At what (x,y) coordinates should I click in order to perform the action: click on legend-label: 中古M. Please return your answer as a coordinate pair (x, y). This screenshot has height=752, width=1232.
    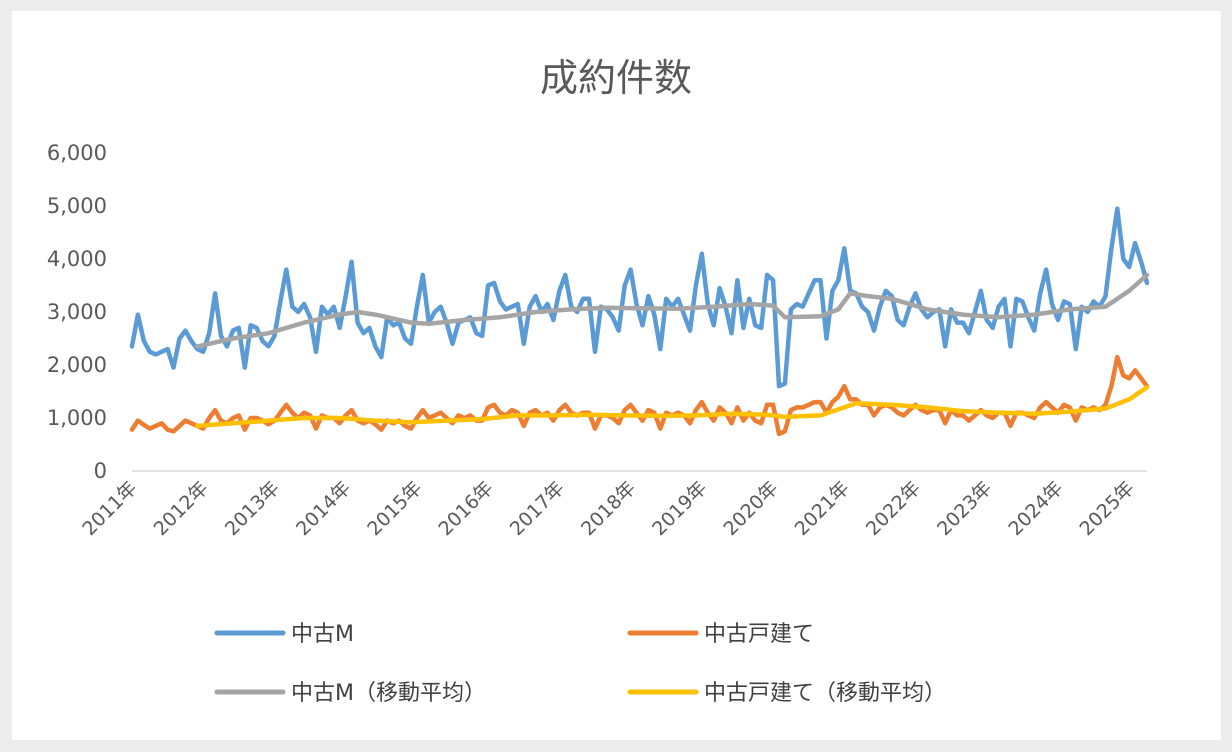
    Looking at the image, I should click on (322, 634).